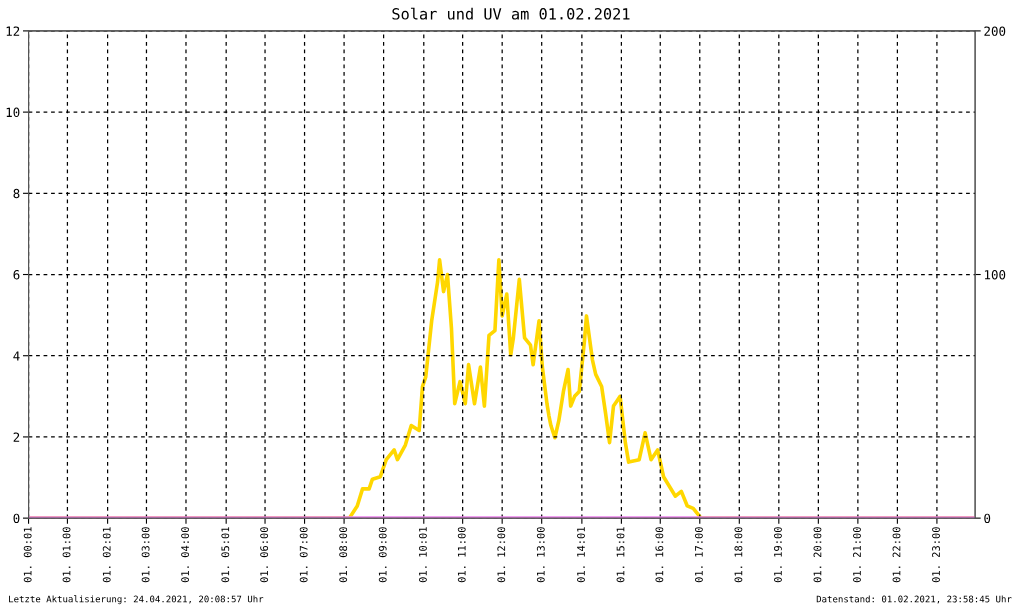 The width and height of the screenshot is (1020, 606). What do you see at coordinates (382, 555) in the screenshot?
I see `x-tick-label: 01. 09:00` at bounding box center [382, 555].